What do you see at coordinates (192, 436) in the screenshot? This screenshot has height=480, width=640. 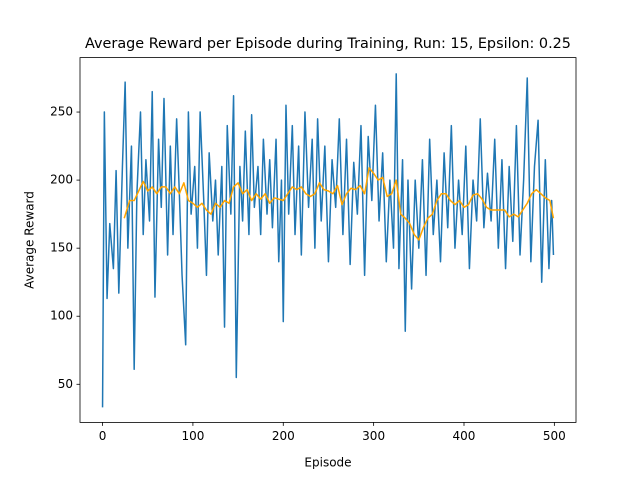 I see `x-tick-label: 100` at bounding box center [192, 436].